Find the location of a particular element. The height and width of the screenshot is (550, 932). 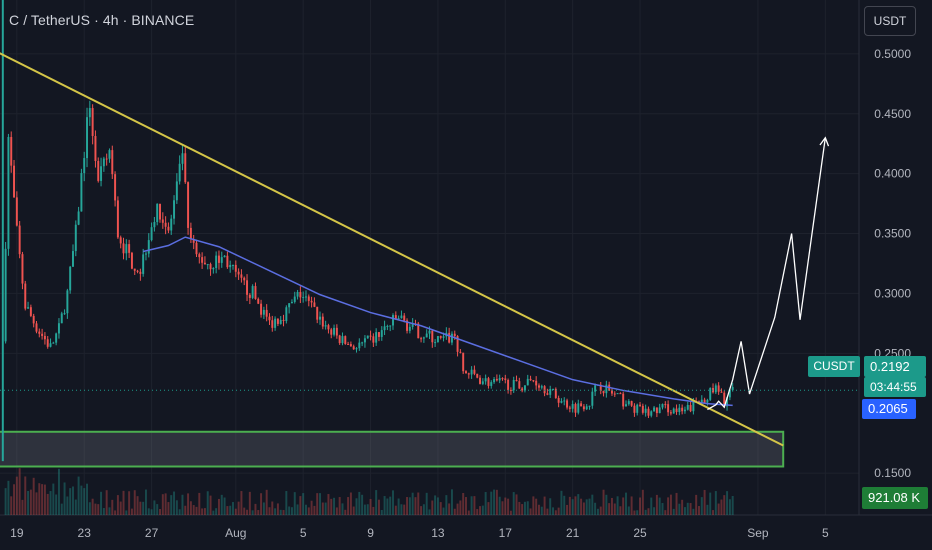

bar-countdown-tag: 03:44:55 is located at coordinates (895, 387).